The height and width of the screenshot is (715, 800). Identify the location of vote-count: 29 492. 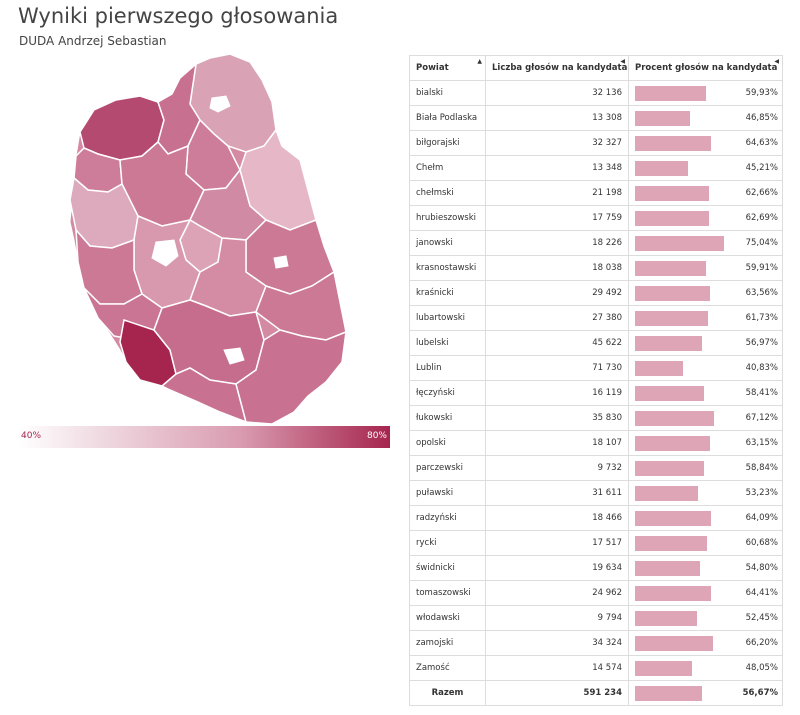
(557, 293).